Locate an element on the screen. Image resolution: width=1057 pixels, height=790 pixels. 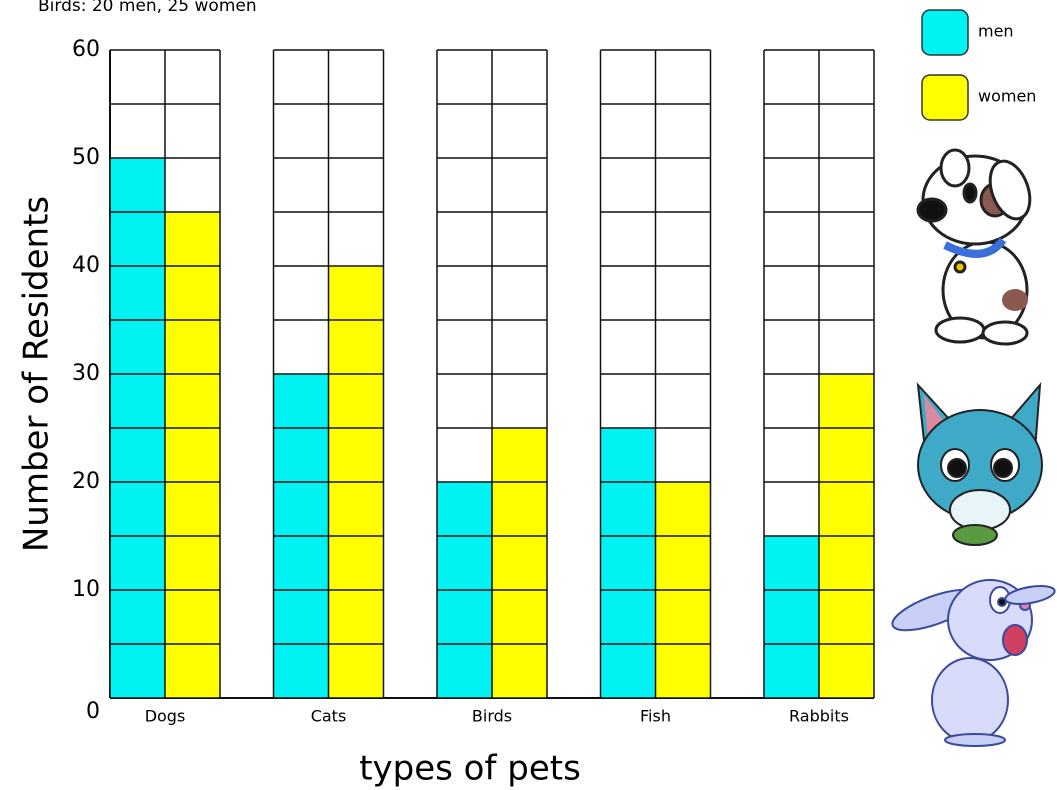
y-tick-label: 20 is located at coordinates (86, 481).